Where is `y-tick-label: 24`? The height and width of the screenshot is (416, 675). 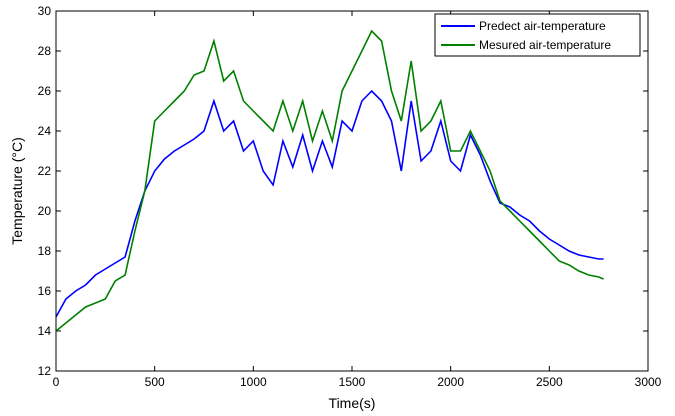 y-tick-label: 24 is located at coordinates (45, 131).